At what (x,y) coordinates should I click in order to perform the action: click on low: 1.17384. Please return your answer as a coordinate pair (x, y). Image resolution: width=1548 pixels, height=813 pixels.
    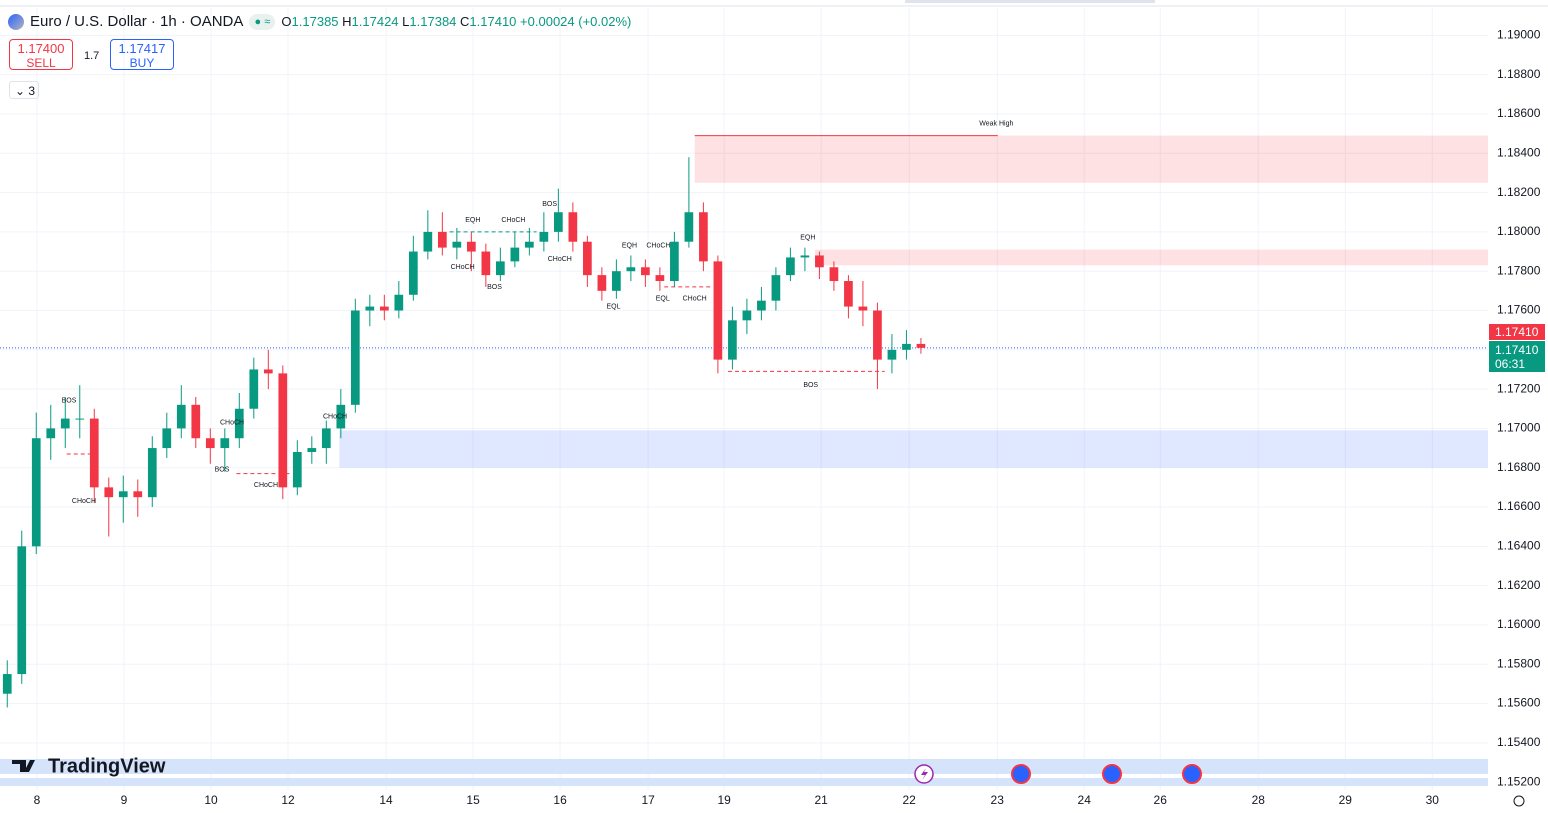
    Looking at the image, I should click on (433, 21).